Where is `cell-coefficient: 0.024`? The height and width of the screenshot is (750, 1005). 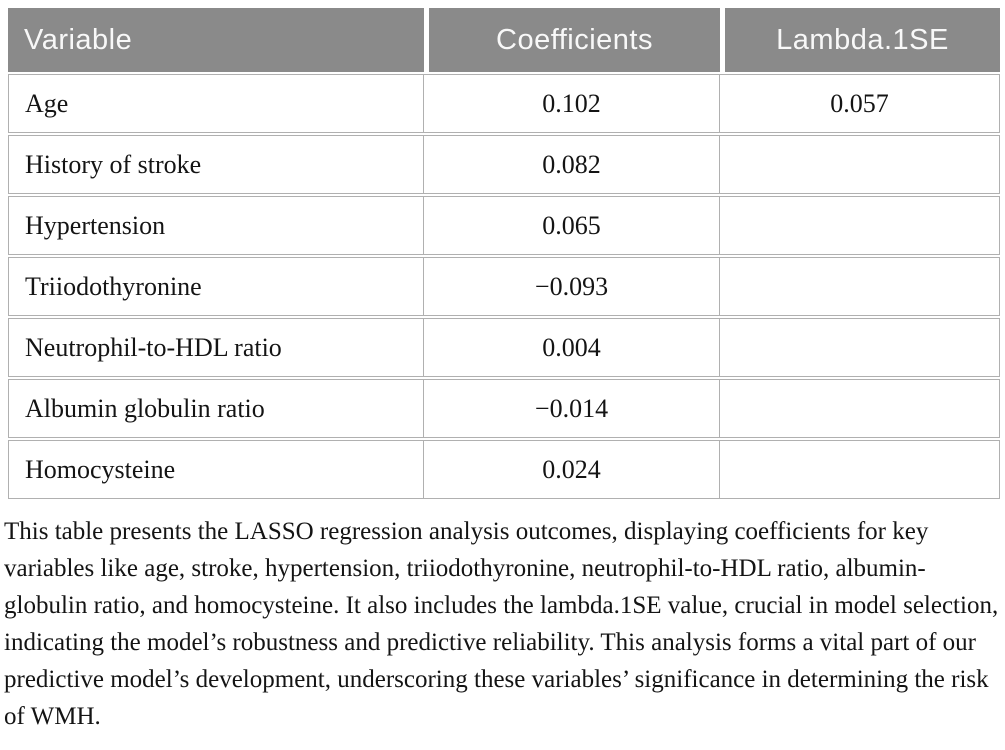 cell-coefficient: 0.024 is located at coordinates (572, 469).